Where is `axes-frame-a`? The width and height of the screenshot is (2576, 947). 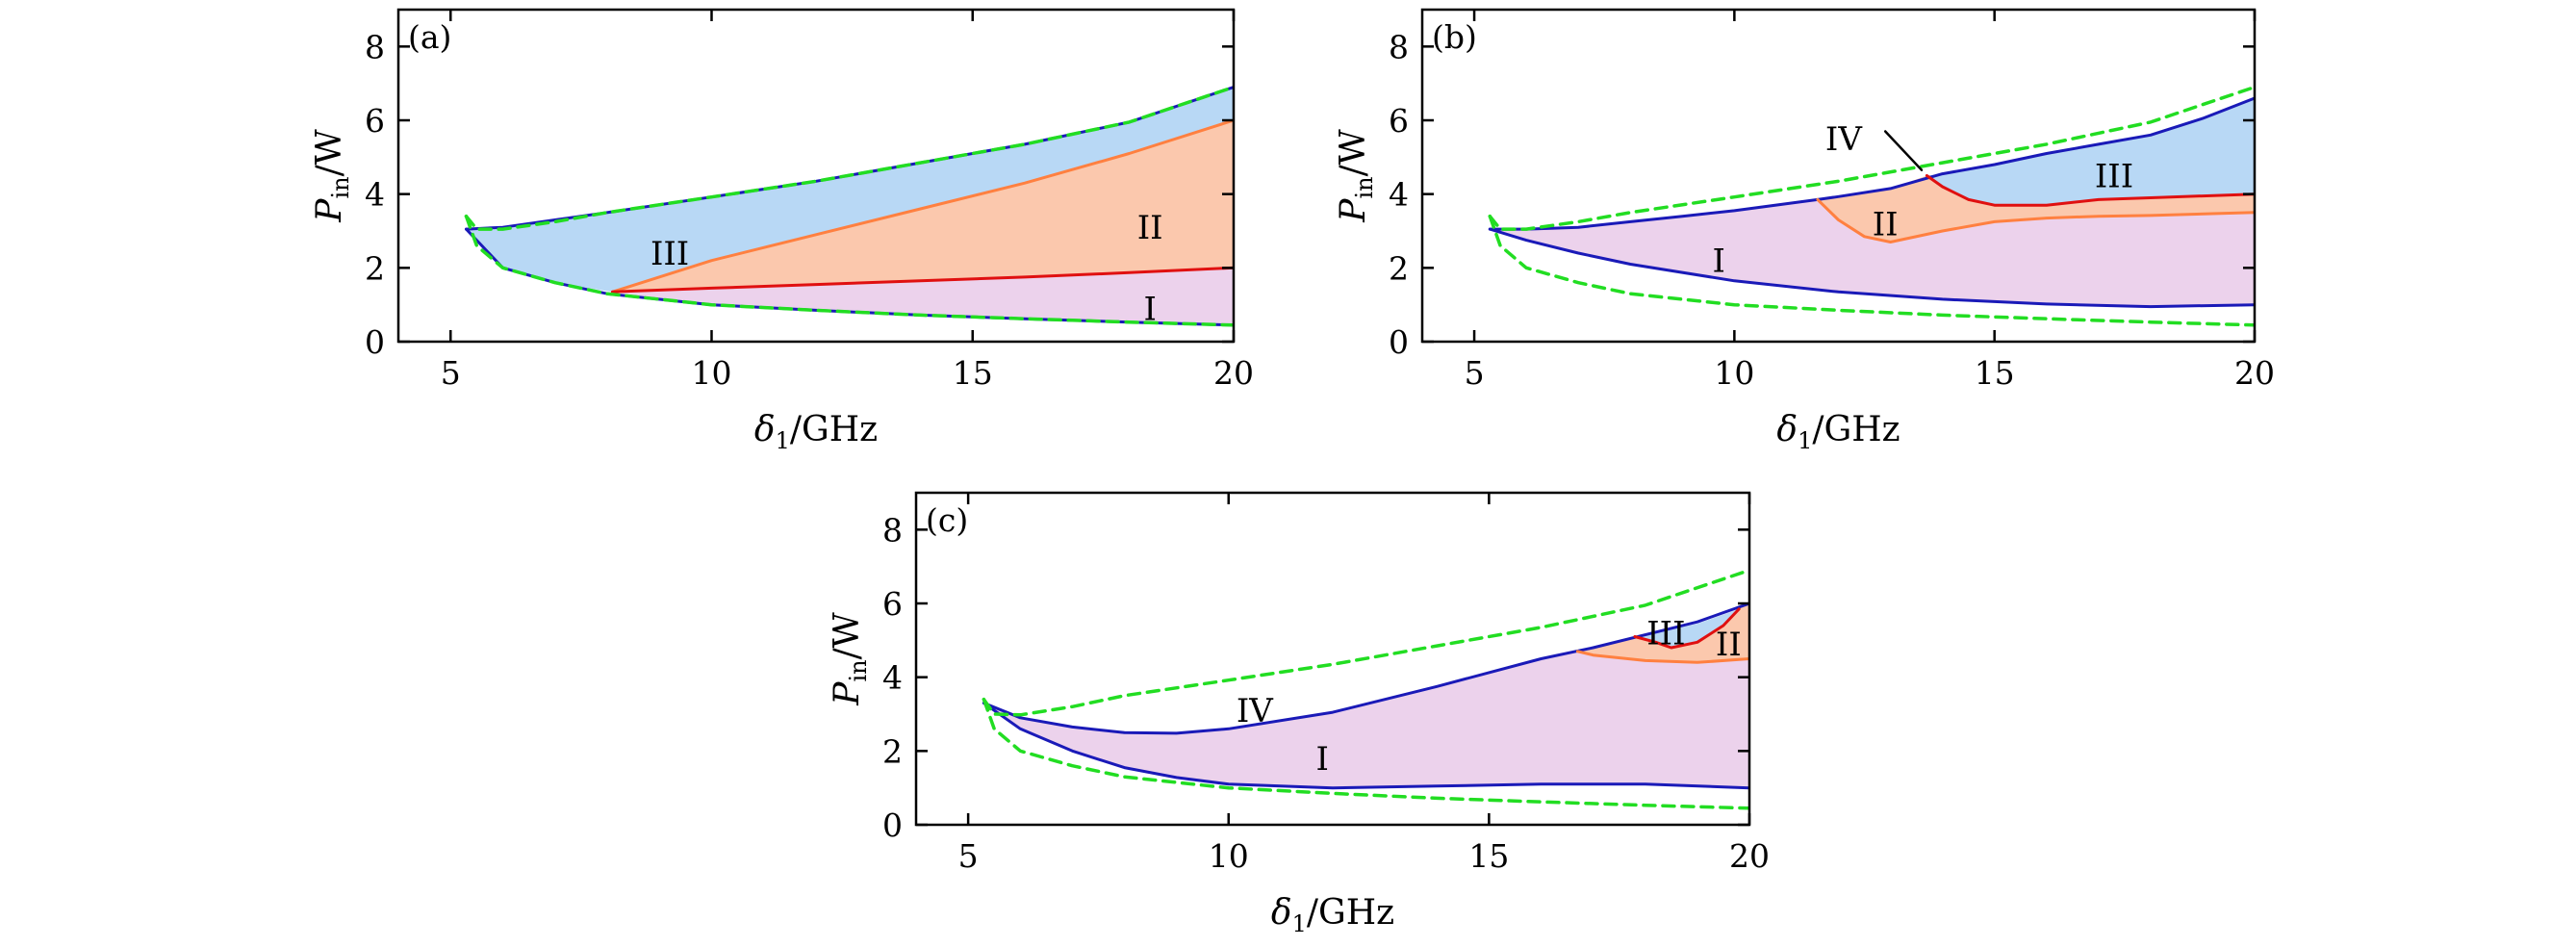
axes-frame-a is located at coordinates (816, 176).